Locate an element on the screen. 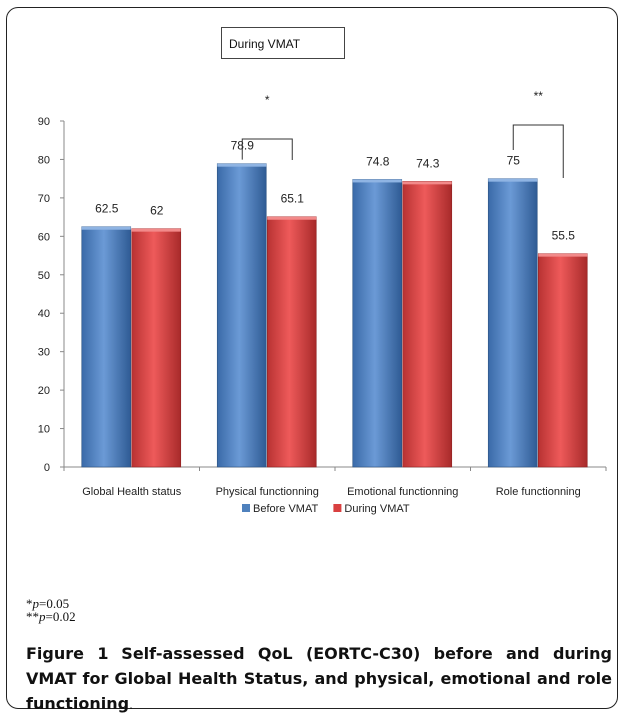  legend-label: During VMAT is located at coordinates (376, 509).